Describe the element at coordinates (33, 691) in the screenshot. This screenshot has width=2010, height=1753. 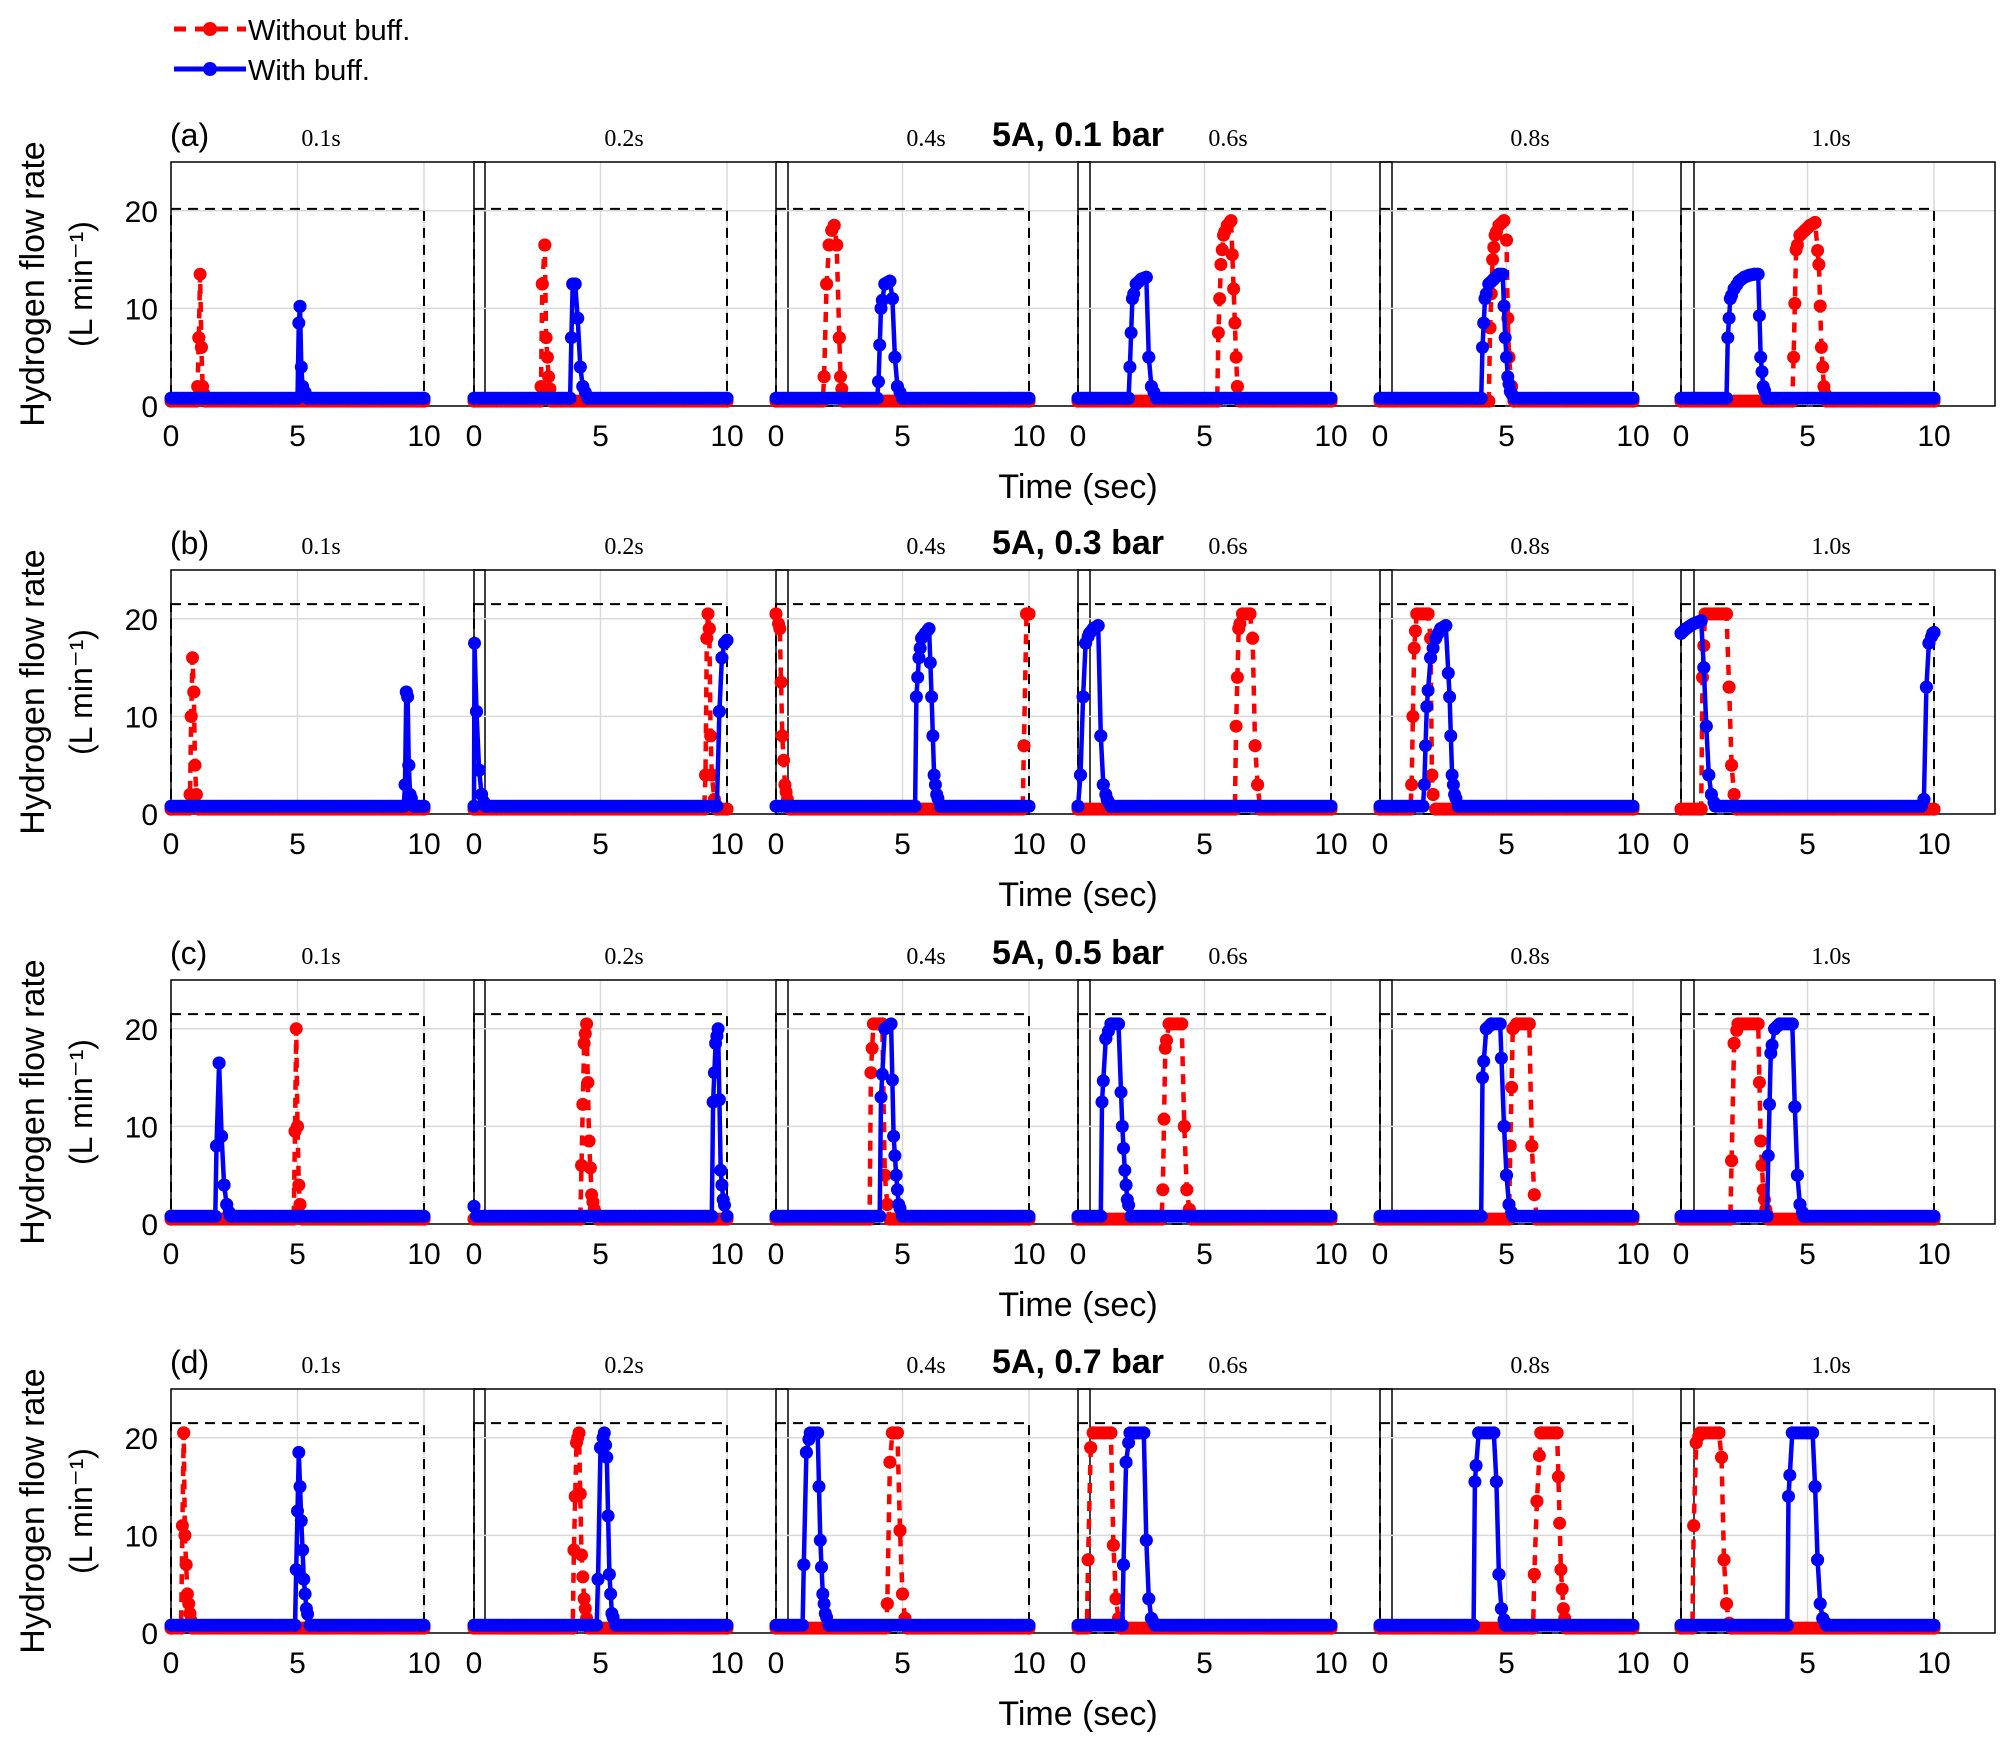
I see `y-axis-label: Hydrogen flow rate` at that location.